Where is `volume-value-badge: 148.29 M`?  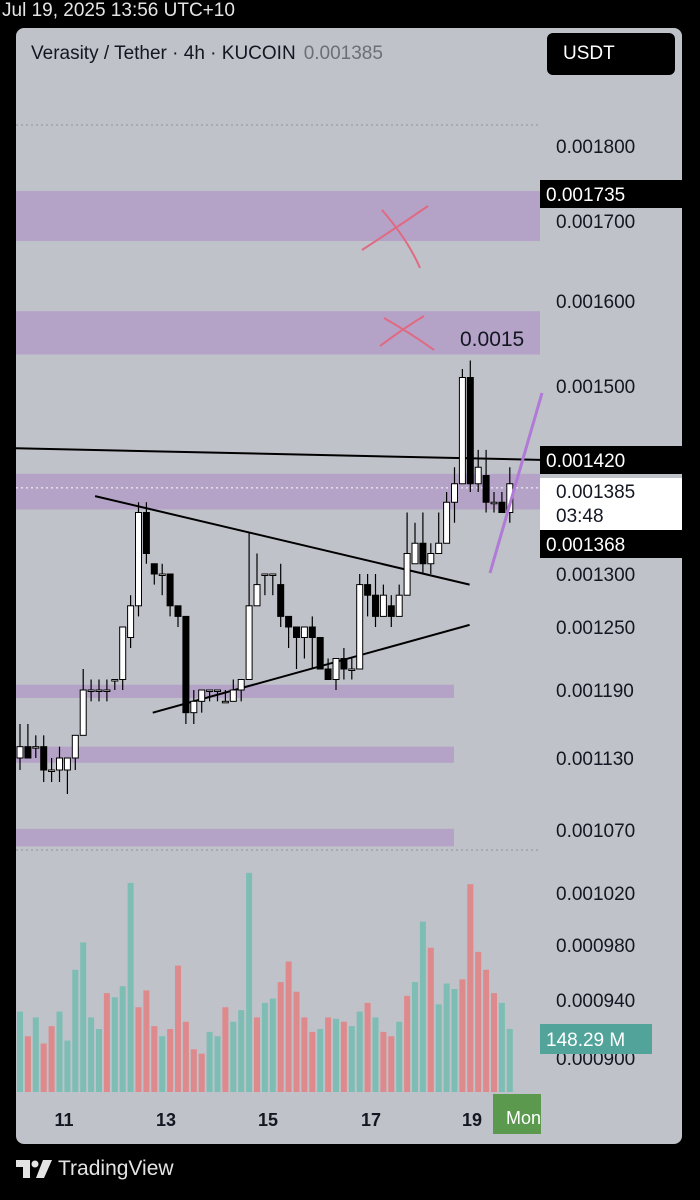
volume-value-badge: 148.29 M is located at coordinates (585, 1040).